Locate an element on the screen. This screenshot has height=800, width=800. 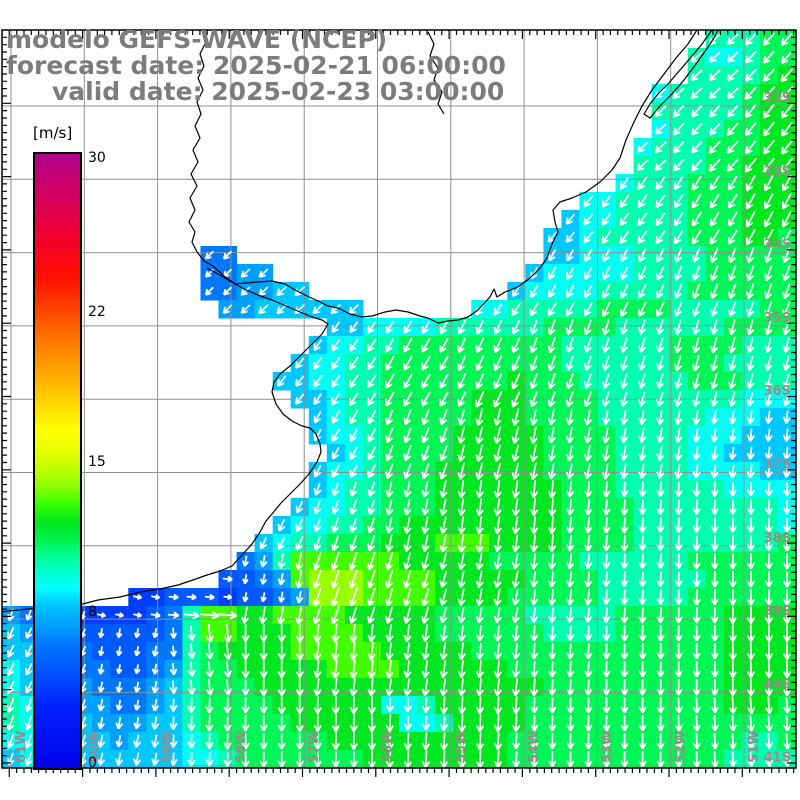
lat-label: 35S is located at coordinates (777, 318).